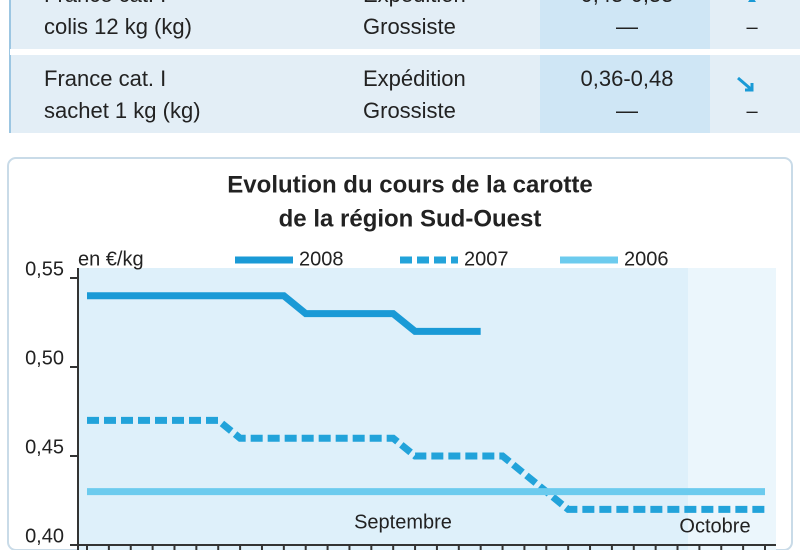  I want to click on table-cell: 0,36-0,48, so click(627, 78).